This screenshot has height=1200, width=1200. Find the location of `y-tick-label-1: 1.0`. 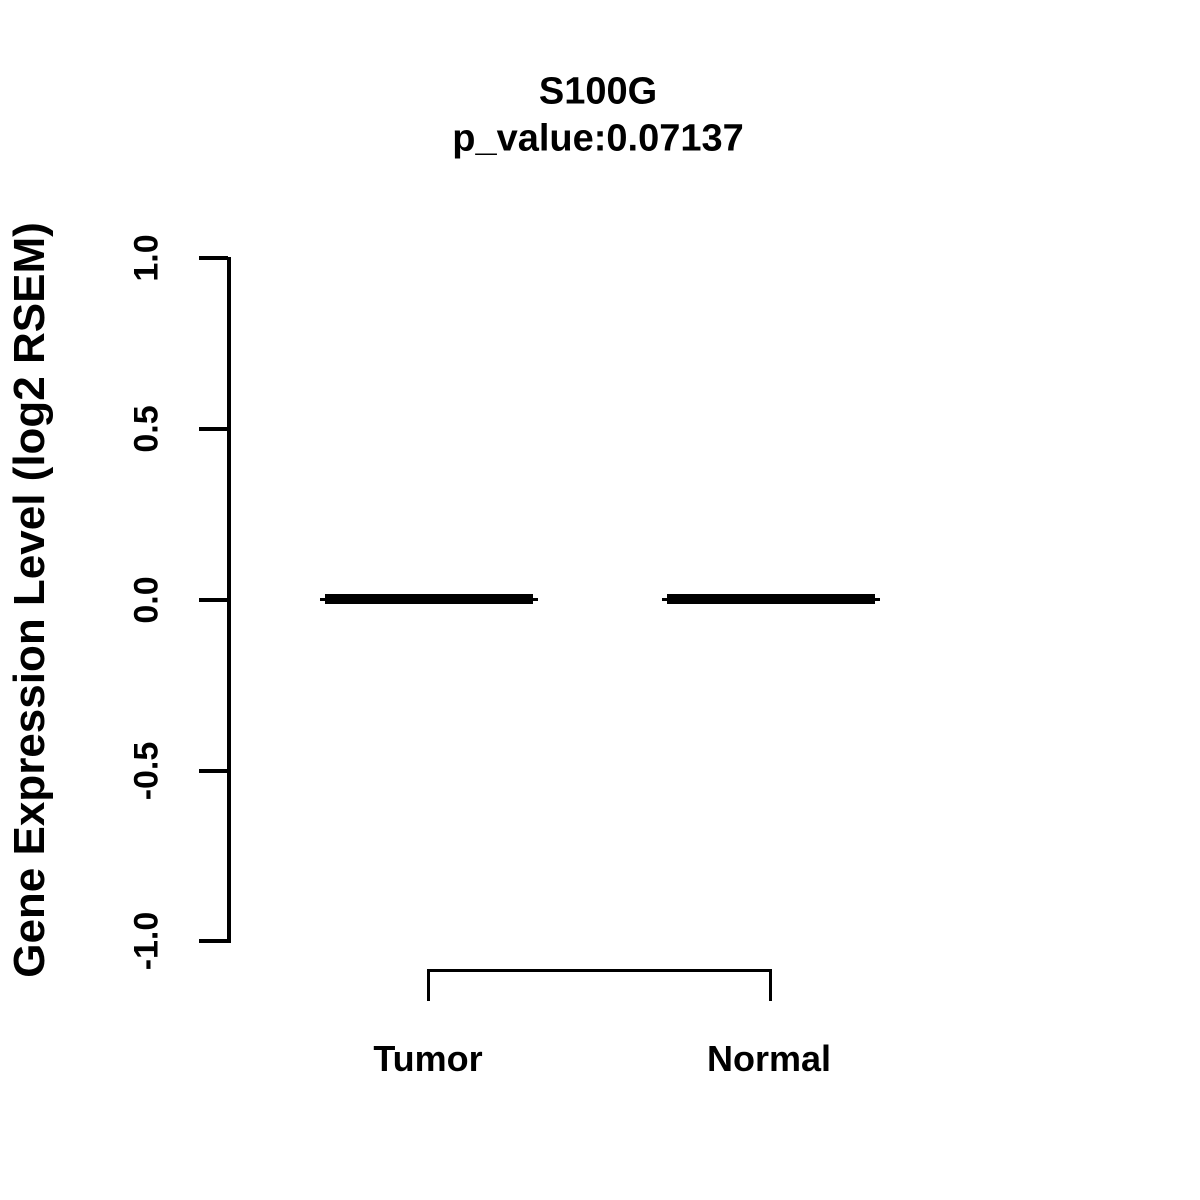

y-tick-label-1: 1.0 is located at coordinates (146, 258).